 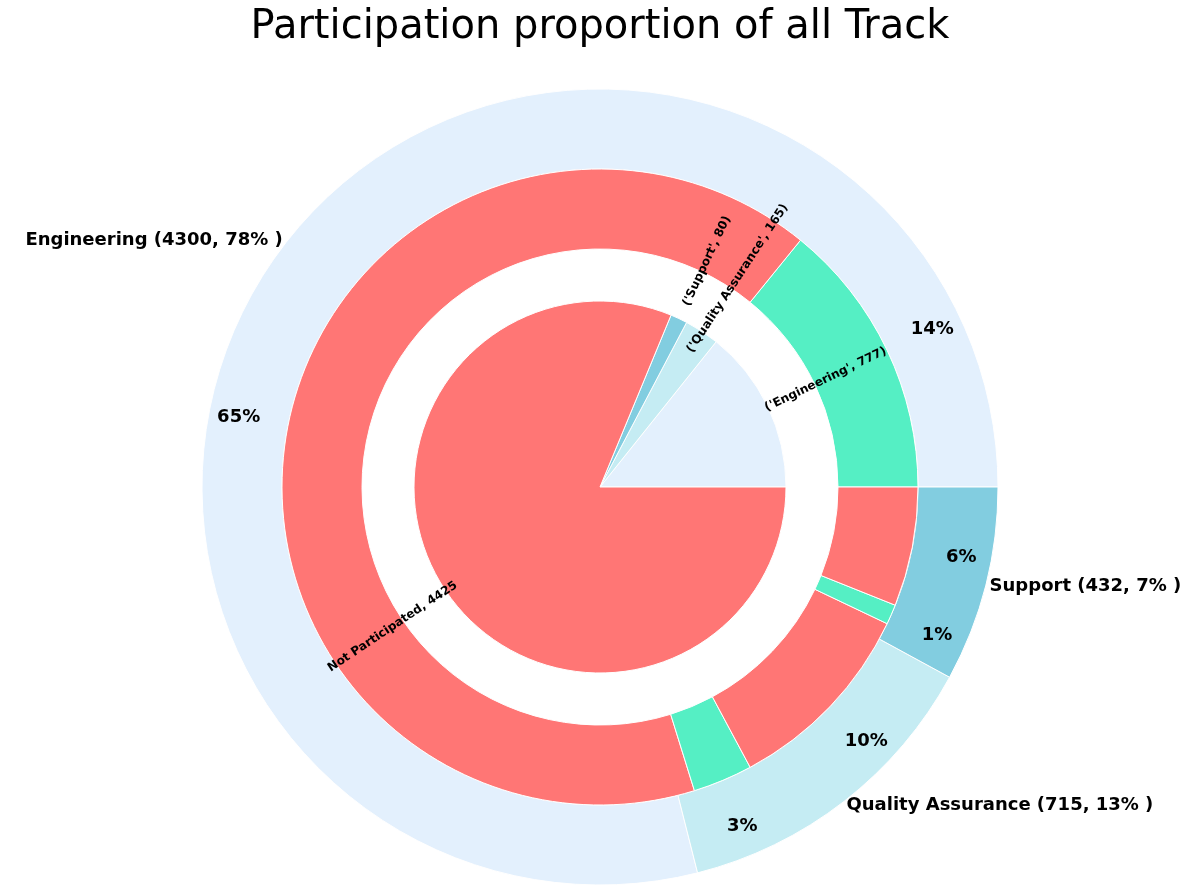 I want to click on chart-title: Participation proportion of all Track, so click(x=600, y=24).